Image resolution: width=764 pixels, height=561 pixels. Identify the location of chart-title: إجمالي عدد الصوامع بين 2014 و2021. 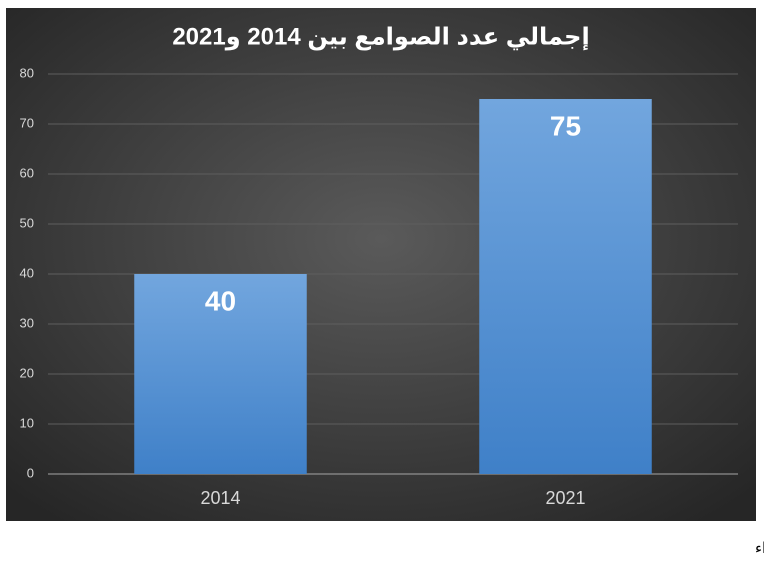
(380, 36).